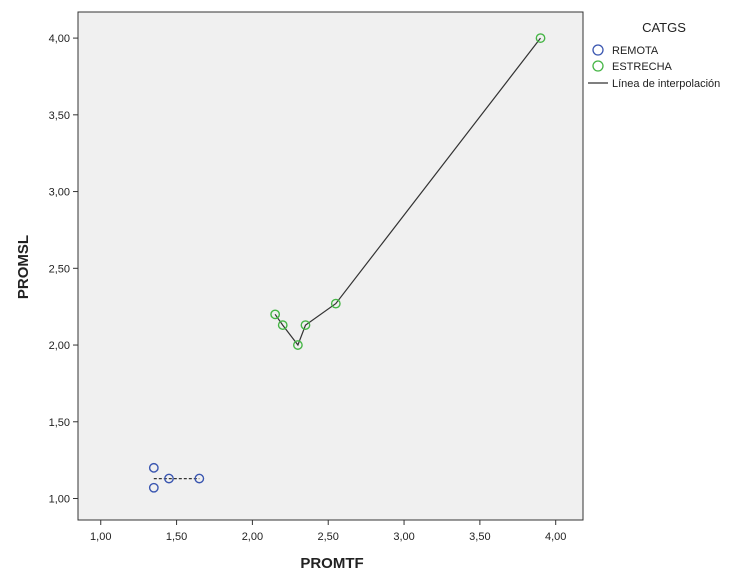  Describe the element at coordinates (59, 423) in the screenshot. I see `y-tick-label: 1,50` at that location.